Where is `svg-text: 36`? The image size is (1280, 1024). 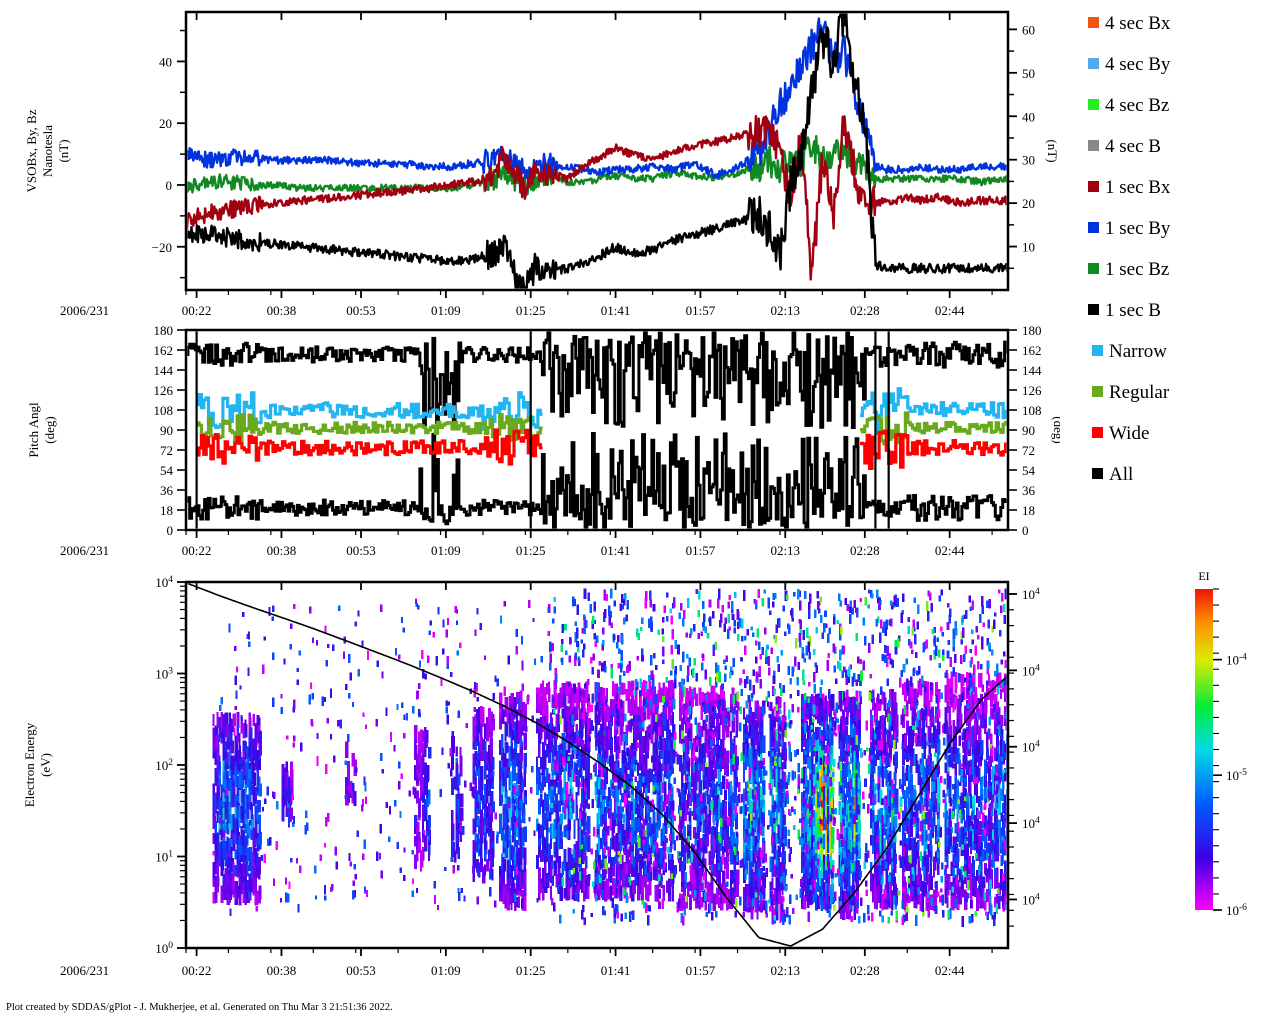
svg-text: 36 is located at coordinates (167, 490).